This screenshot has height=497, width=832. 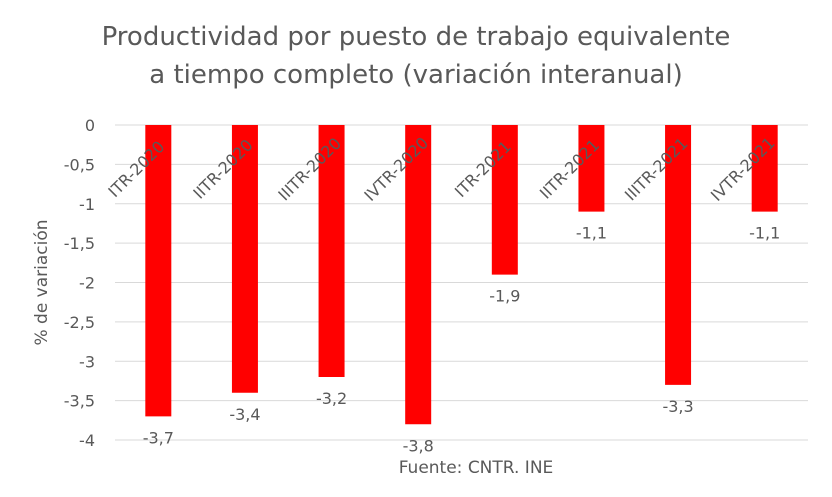 I want to click on data-label: -3,2, so click(x=331, y=398).